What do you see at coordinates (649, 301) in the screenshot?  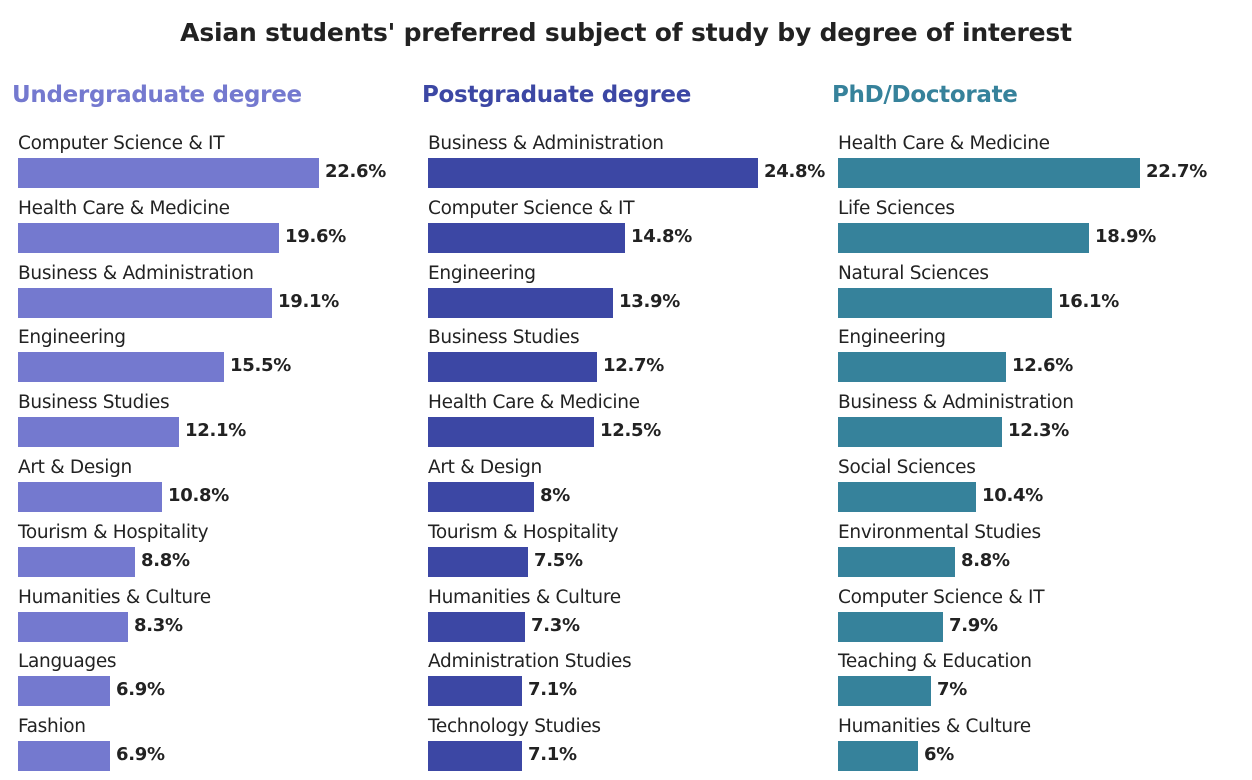 I see `postgraduate-value-label: 13.9%` at bounding box center [649, 301].